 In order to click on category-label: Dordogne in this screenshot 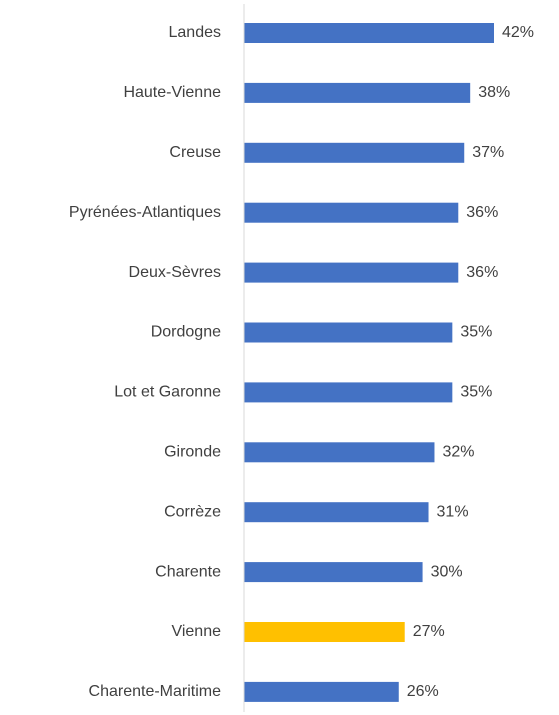, I will do `click(186, 332)`.